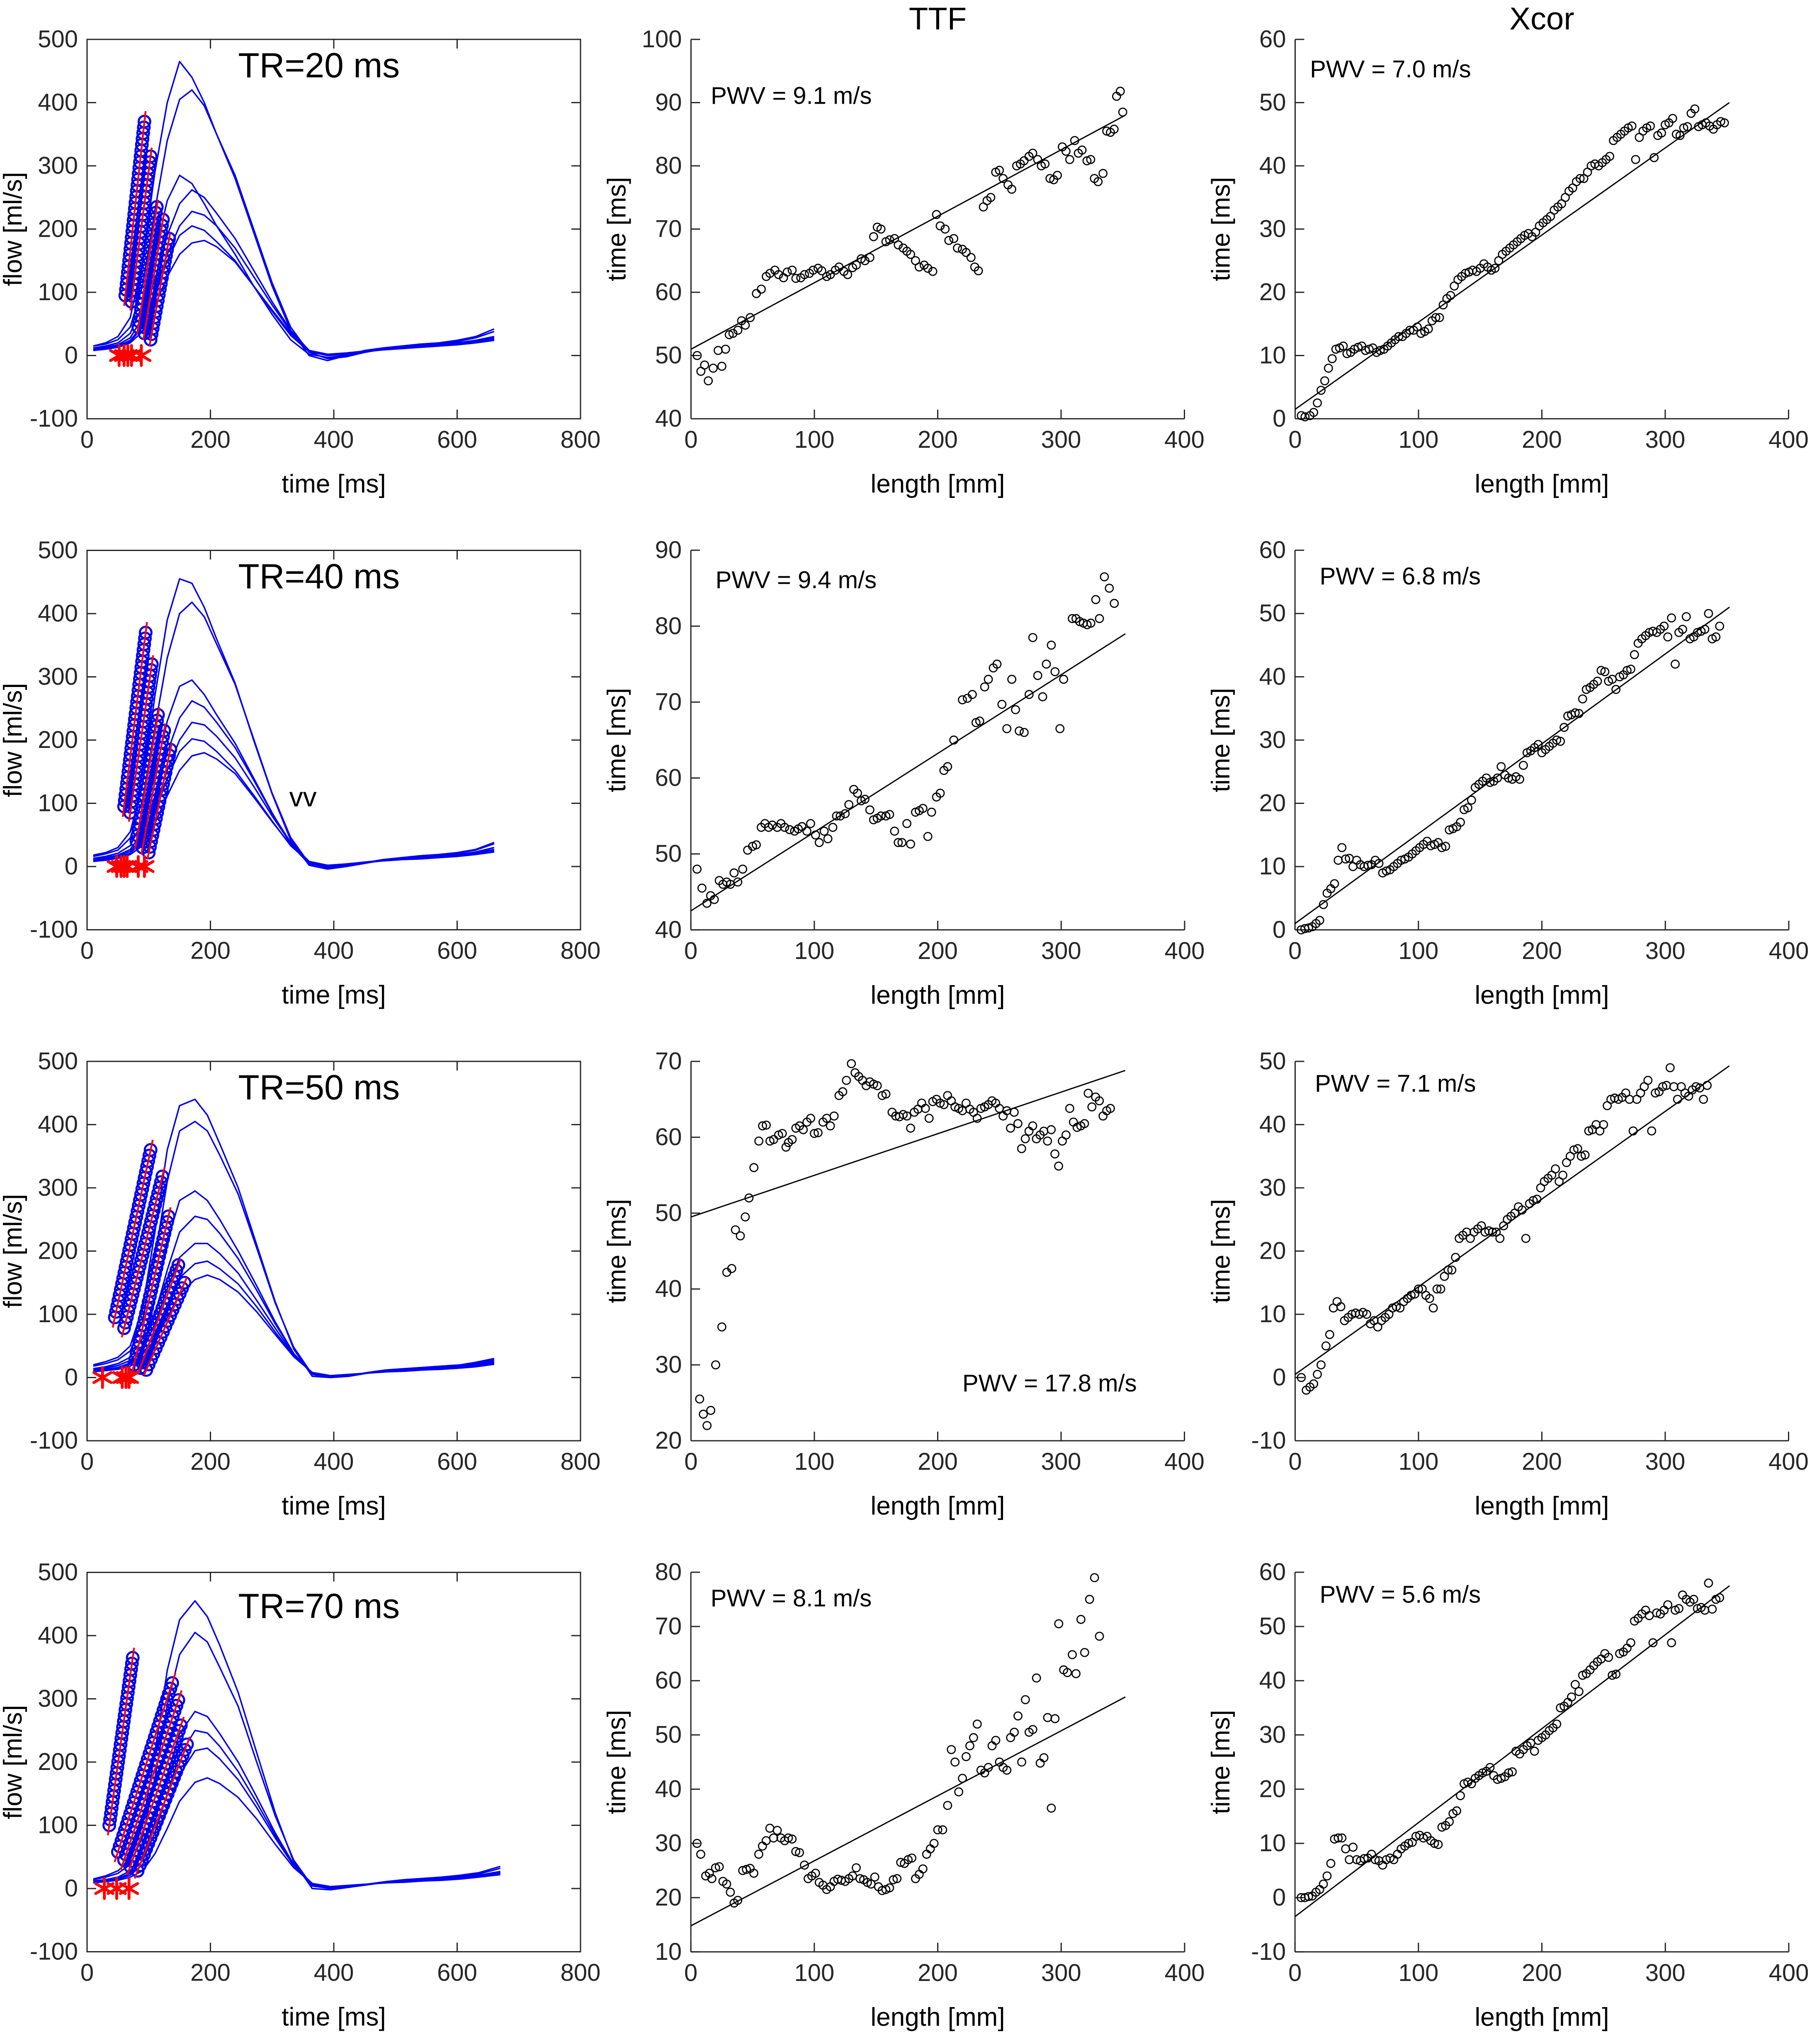  What do you see at coordinates (58, 613) in the screenshot?
I see `y-tick-label: 400` at bounding box center [58, 613].